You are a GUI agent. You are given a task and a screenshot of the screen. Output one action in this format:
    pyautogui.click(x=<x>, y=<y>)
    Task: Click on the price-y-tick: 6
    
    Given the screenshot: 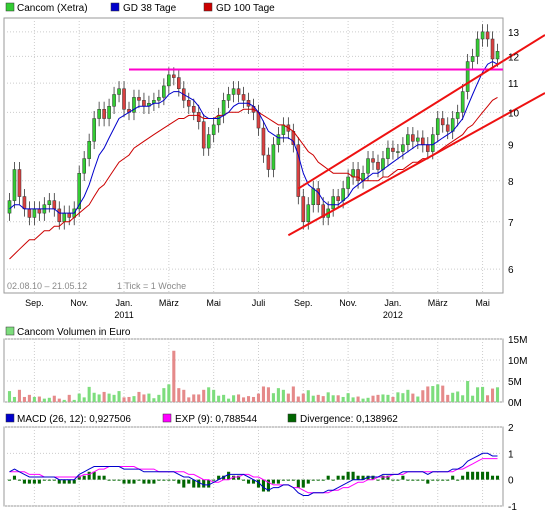 What is the action you would take?
    pyautogui.click(x=511, y=270)
    